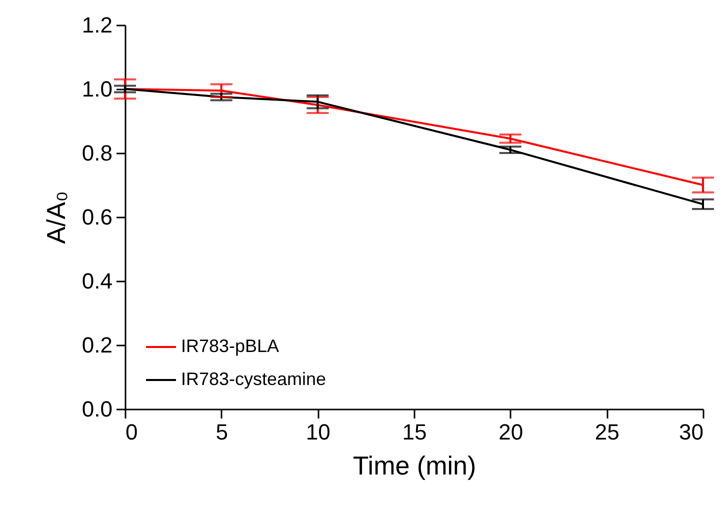 The width and height of the screenshot is (723, 508). I want to click on x-axis-title: Time (min), so click(414, 465).